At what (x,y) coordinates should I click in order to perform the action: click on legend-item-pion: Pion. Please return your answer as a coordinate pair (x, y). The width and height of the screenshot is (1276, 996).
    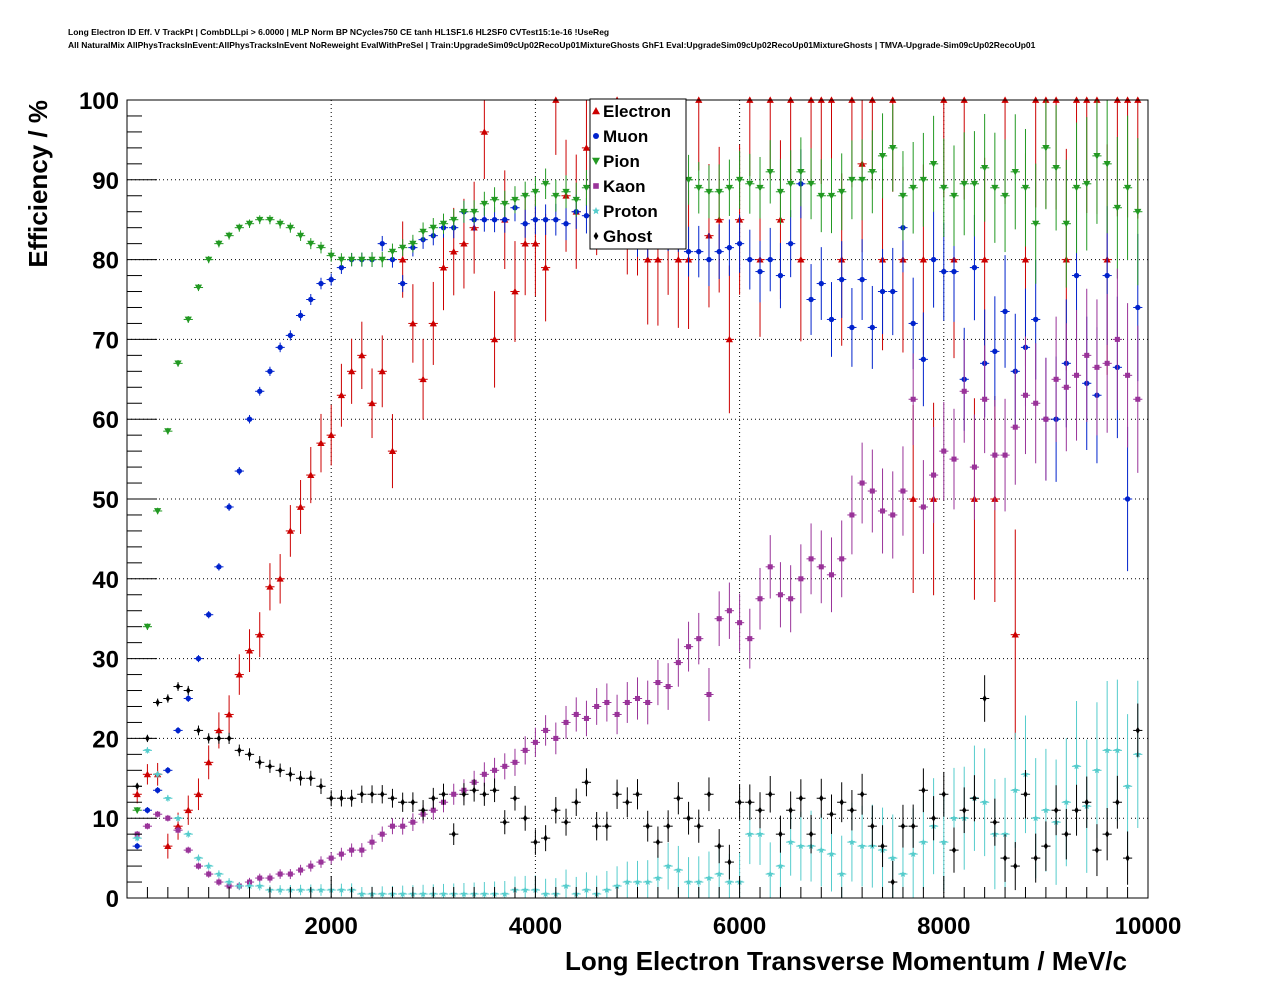
    Looking at the image, I should click on (616, 161).